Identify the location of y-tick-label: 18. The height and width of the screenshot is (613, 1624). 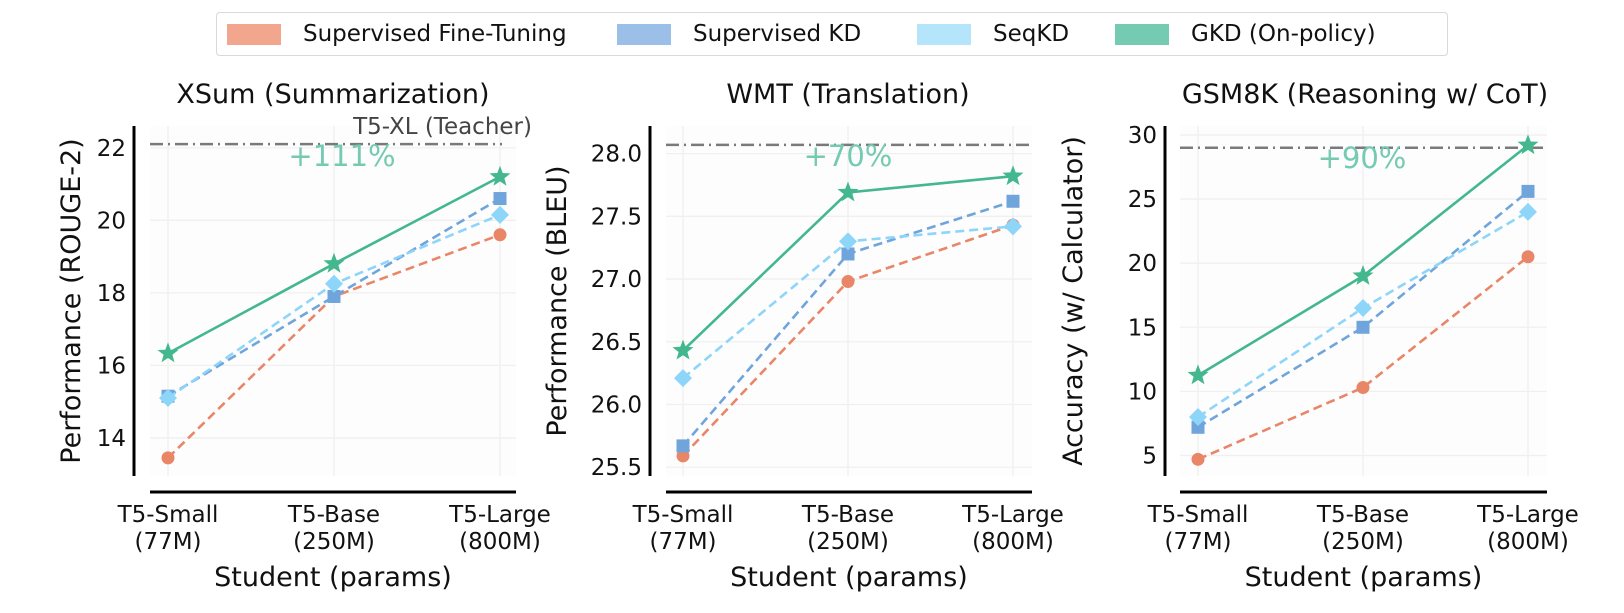
(111, 294).